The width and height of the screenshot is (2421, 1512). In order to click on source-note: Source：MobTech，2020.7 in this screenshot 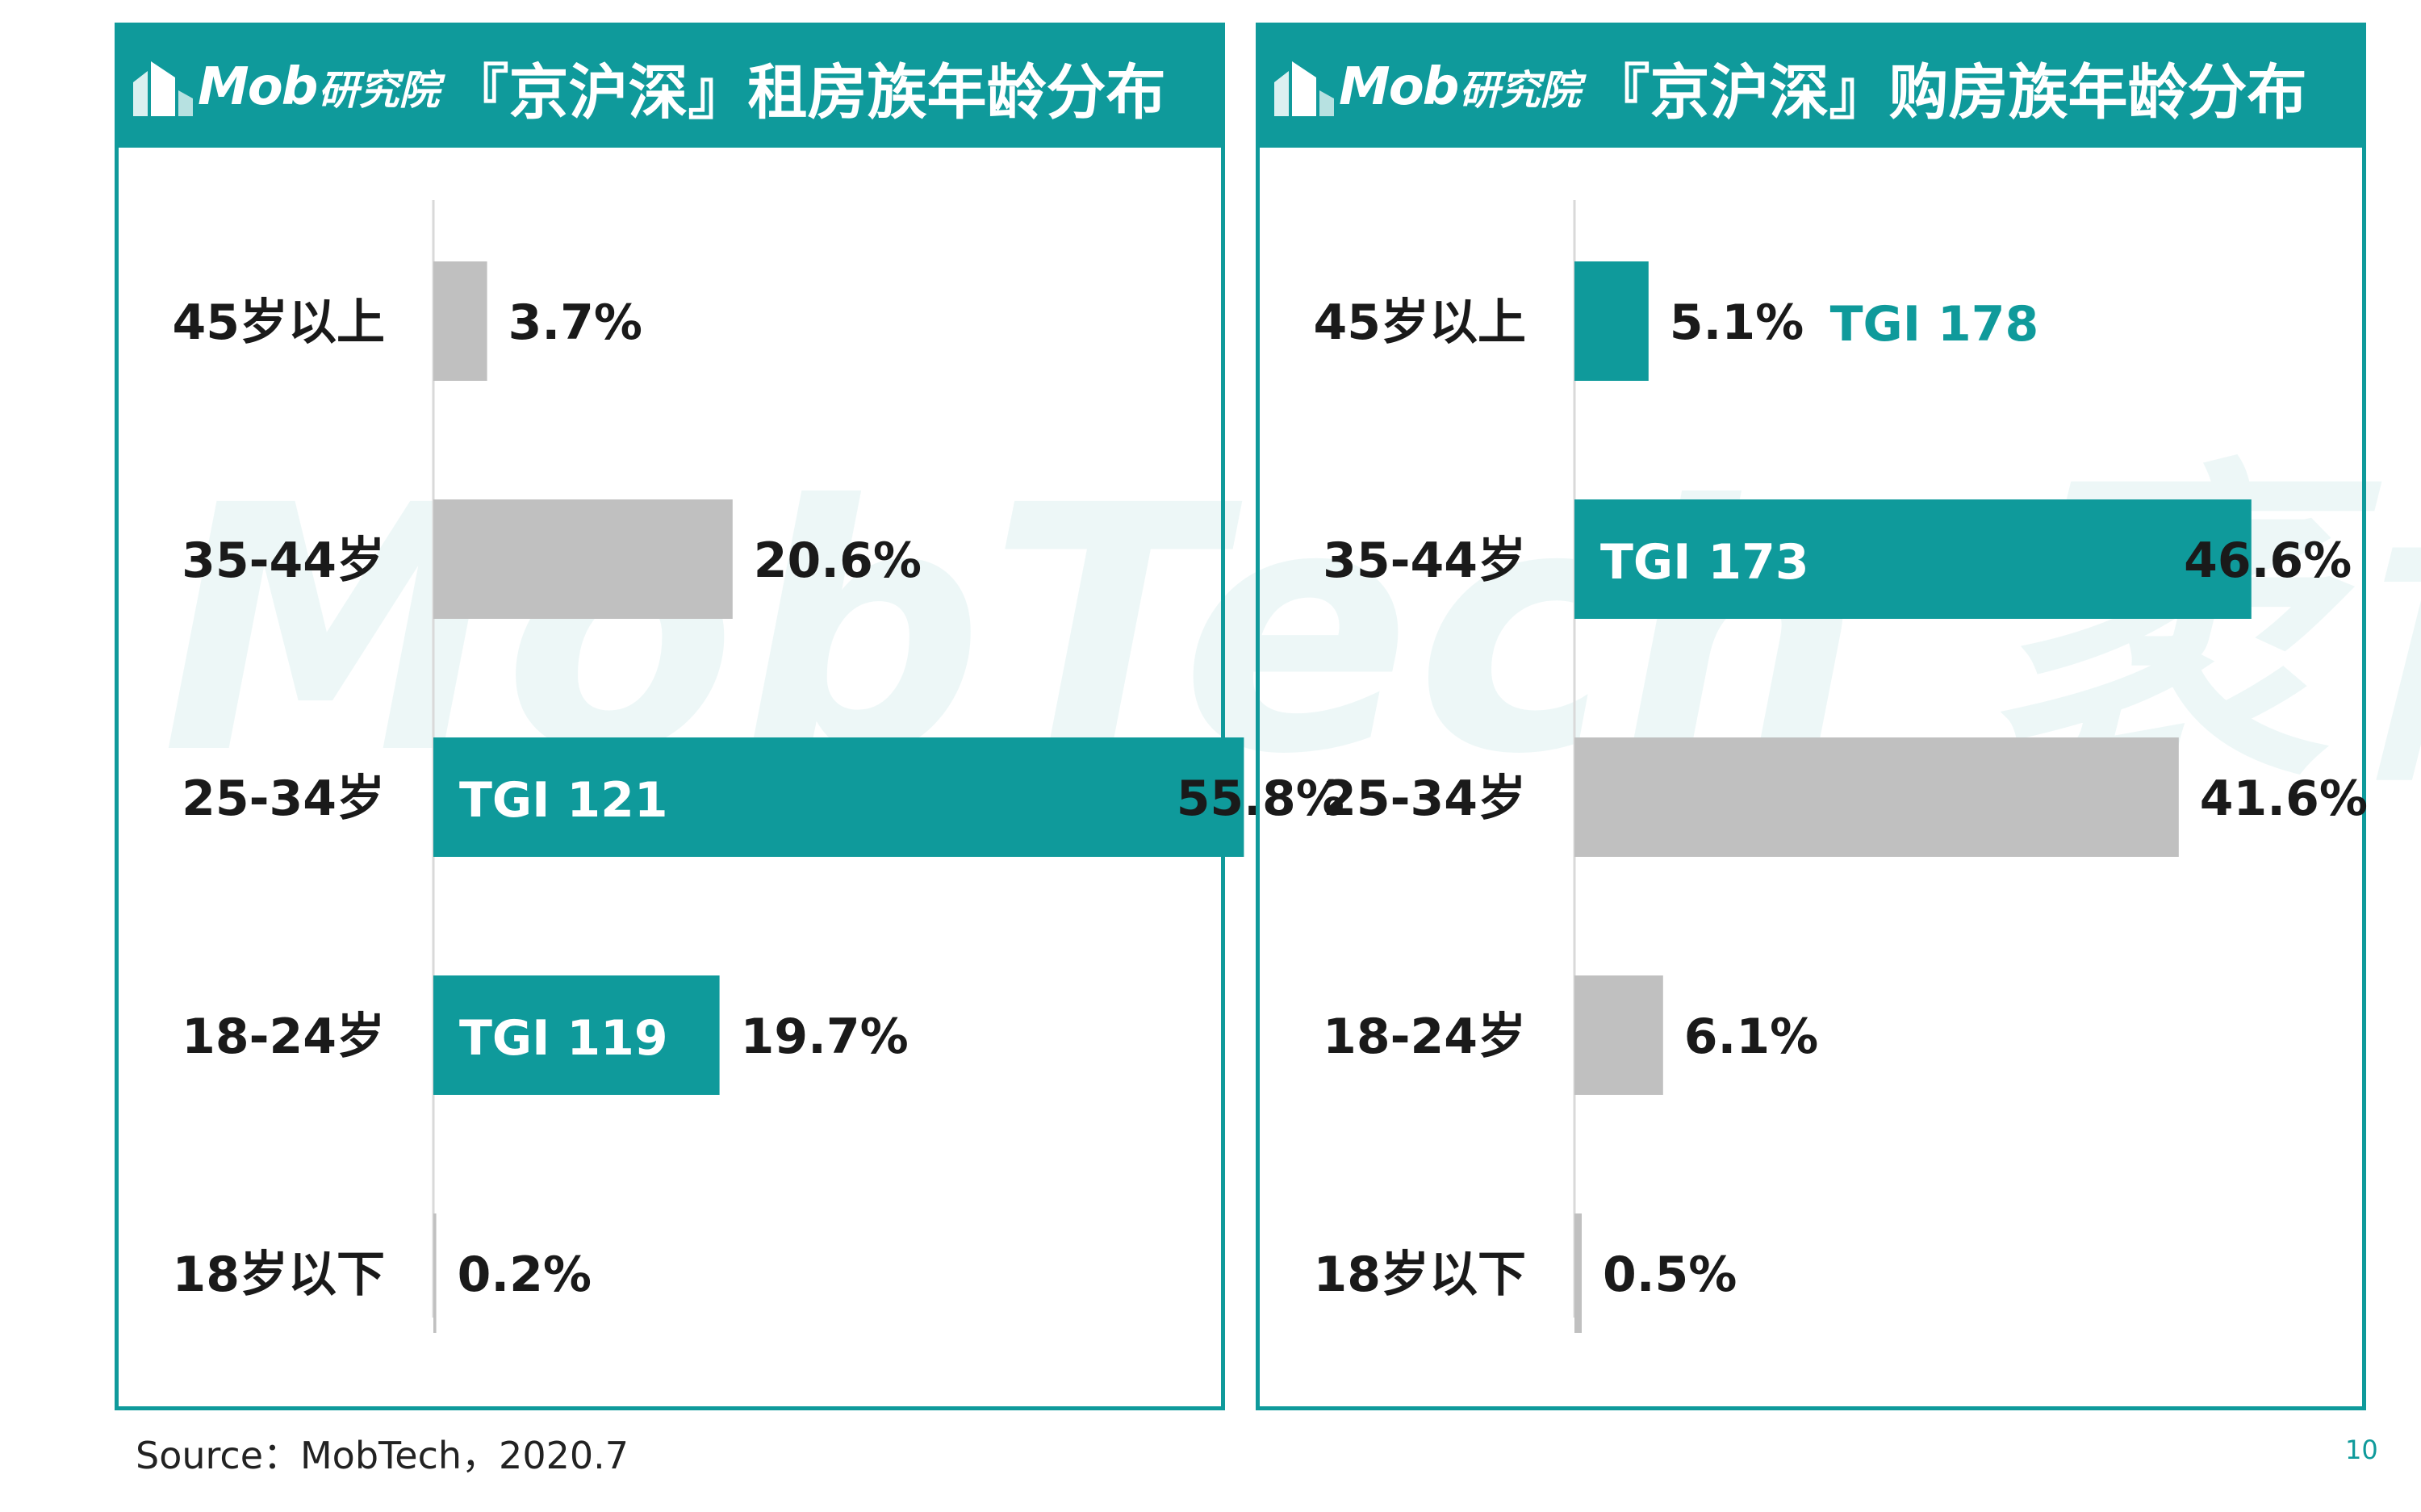, I will do `click(382, 1455)`.